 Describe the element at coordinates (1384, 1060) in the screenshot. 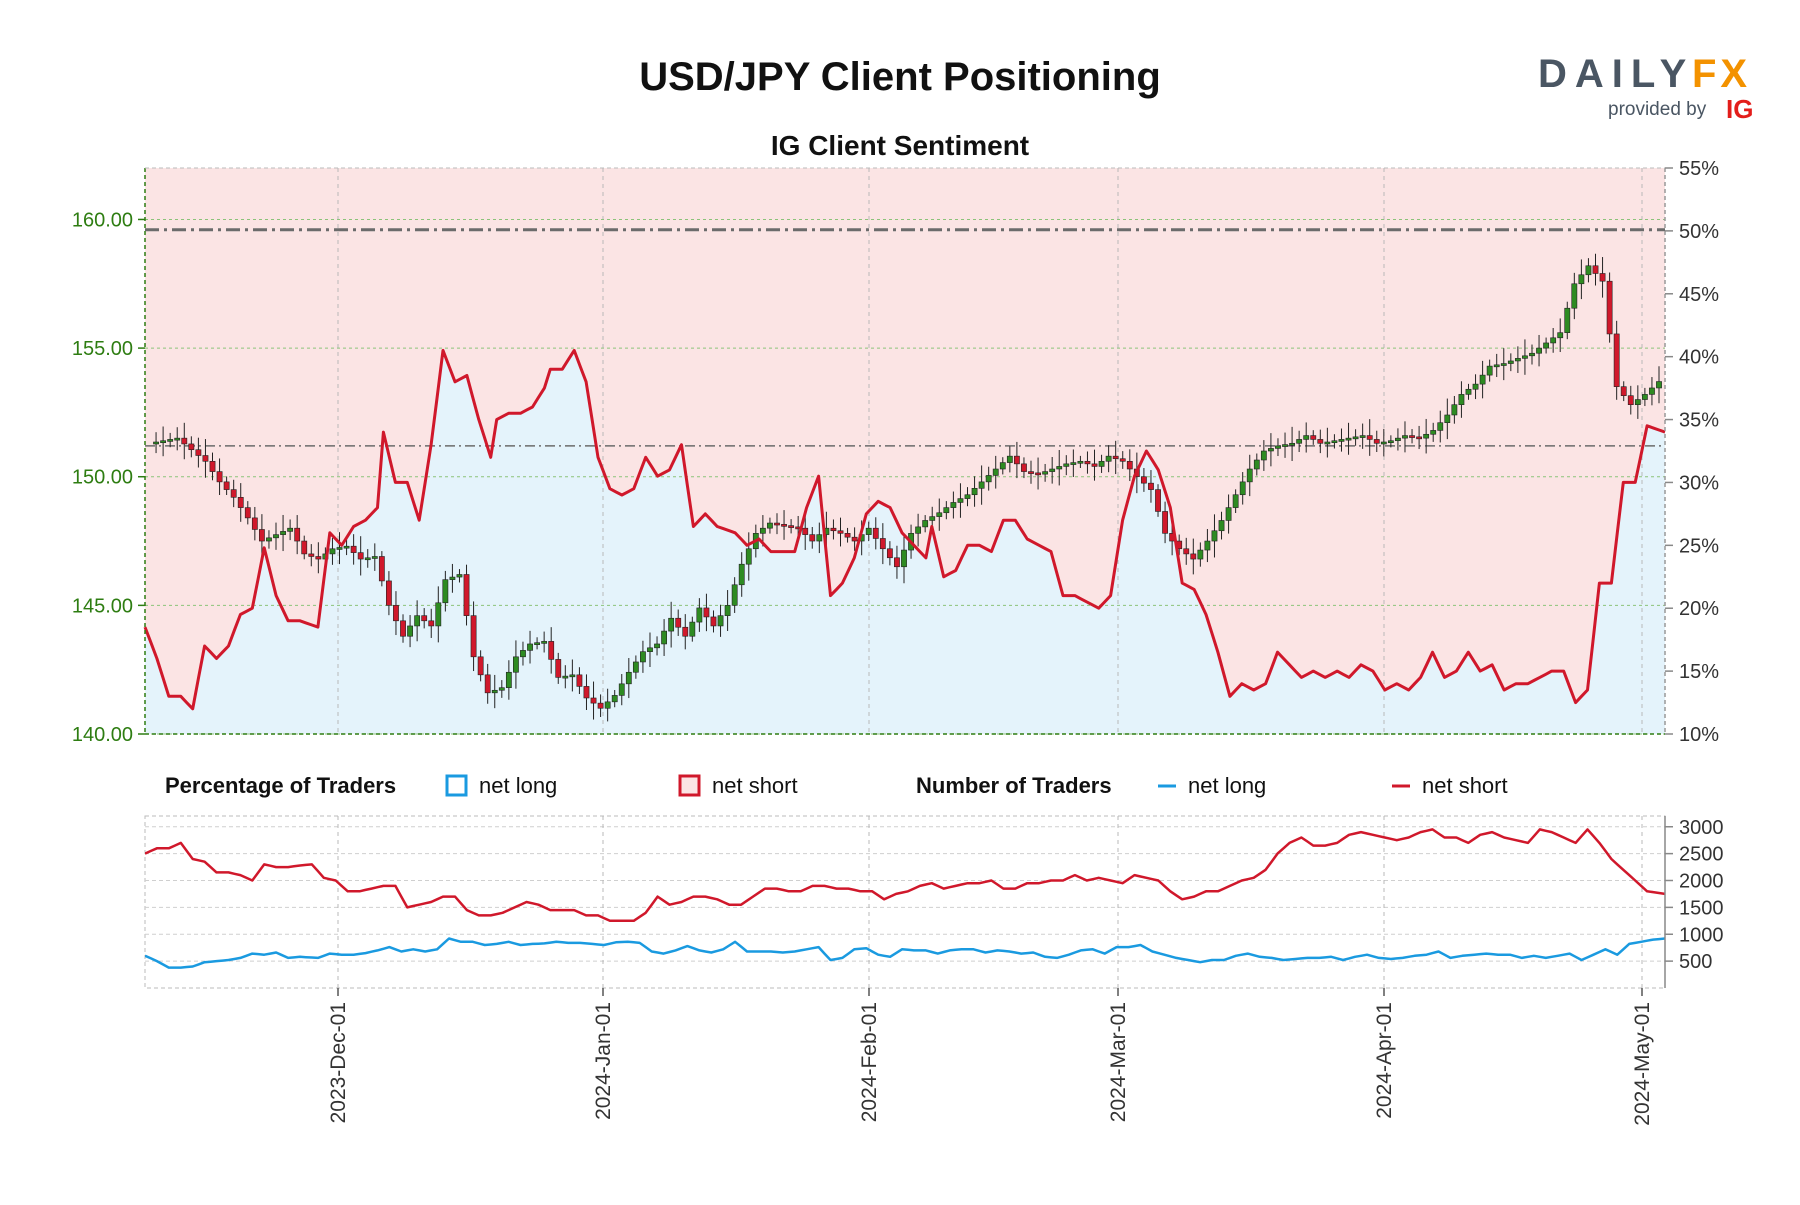

I see `x-tick-label: 2024-Apr-01` at that location.